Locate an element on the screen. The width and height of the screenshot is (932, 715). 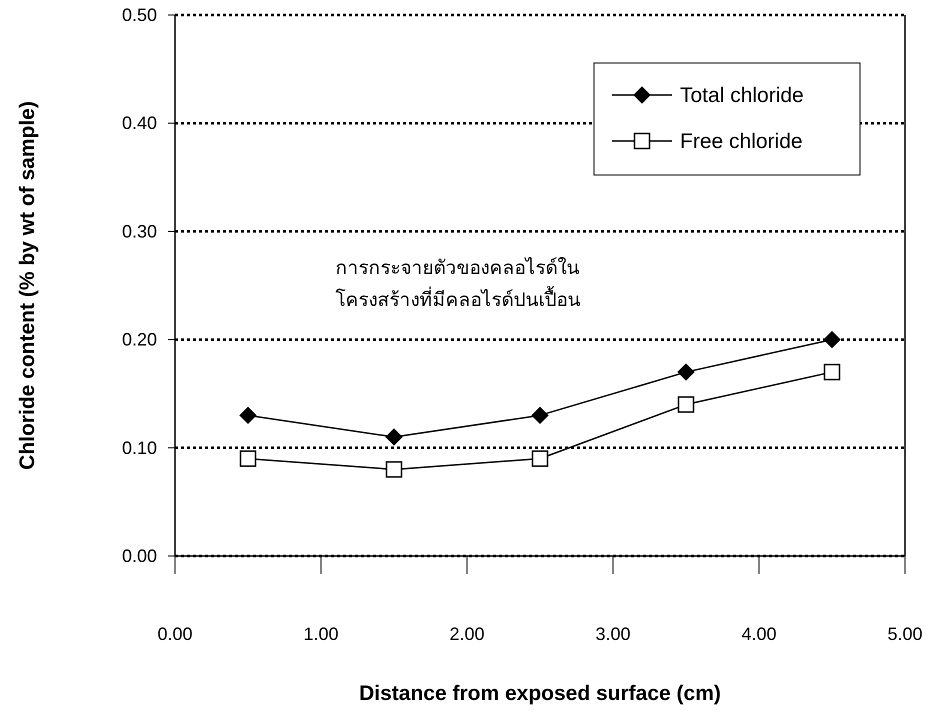
x-tick-label: 3.00 is located at coordinates (613, 634).